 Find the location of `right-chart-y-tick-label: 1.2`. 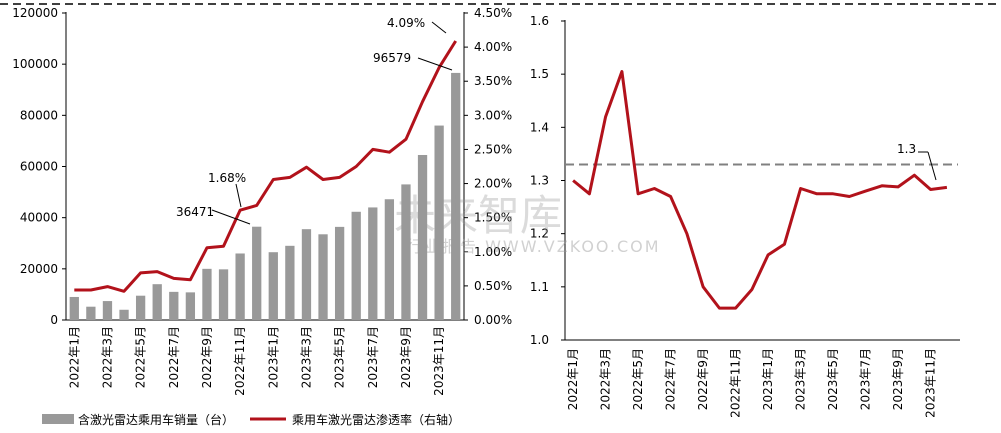

right-chart-y-tick-label: 1.2 is located at coordinates (539, 234).